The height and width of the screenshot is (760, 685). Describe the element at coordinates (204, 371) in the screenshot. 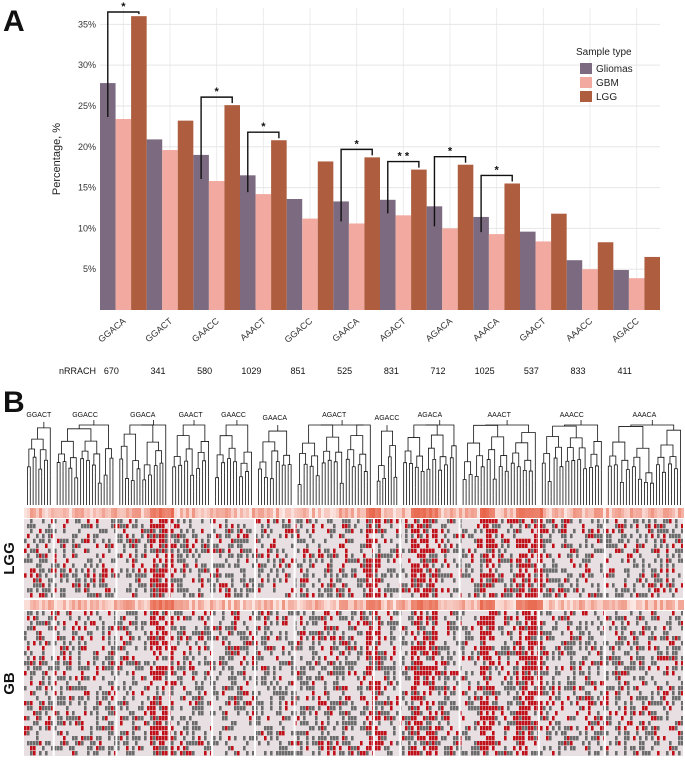

I see `nrrach-value: 580` at that location.